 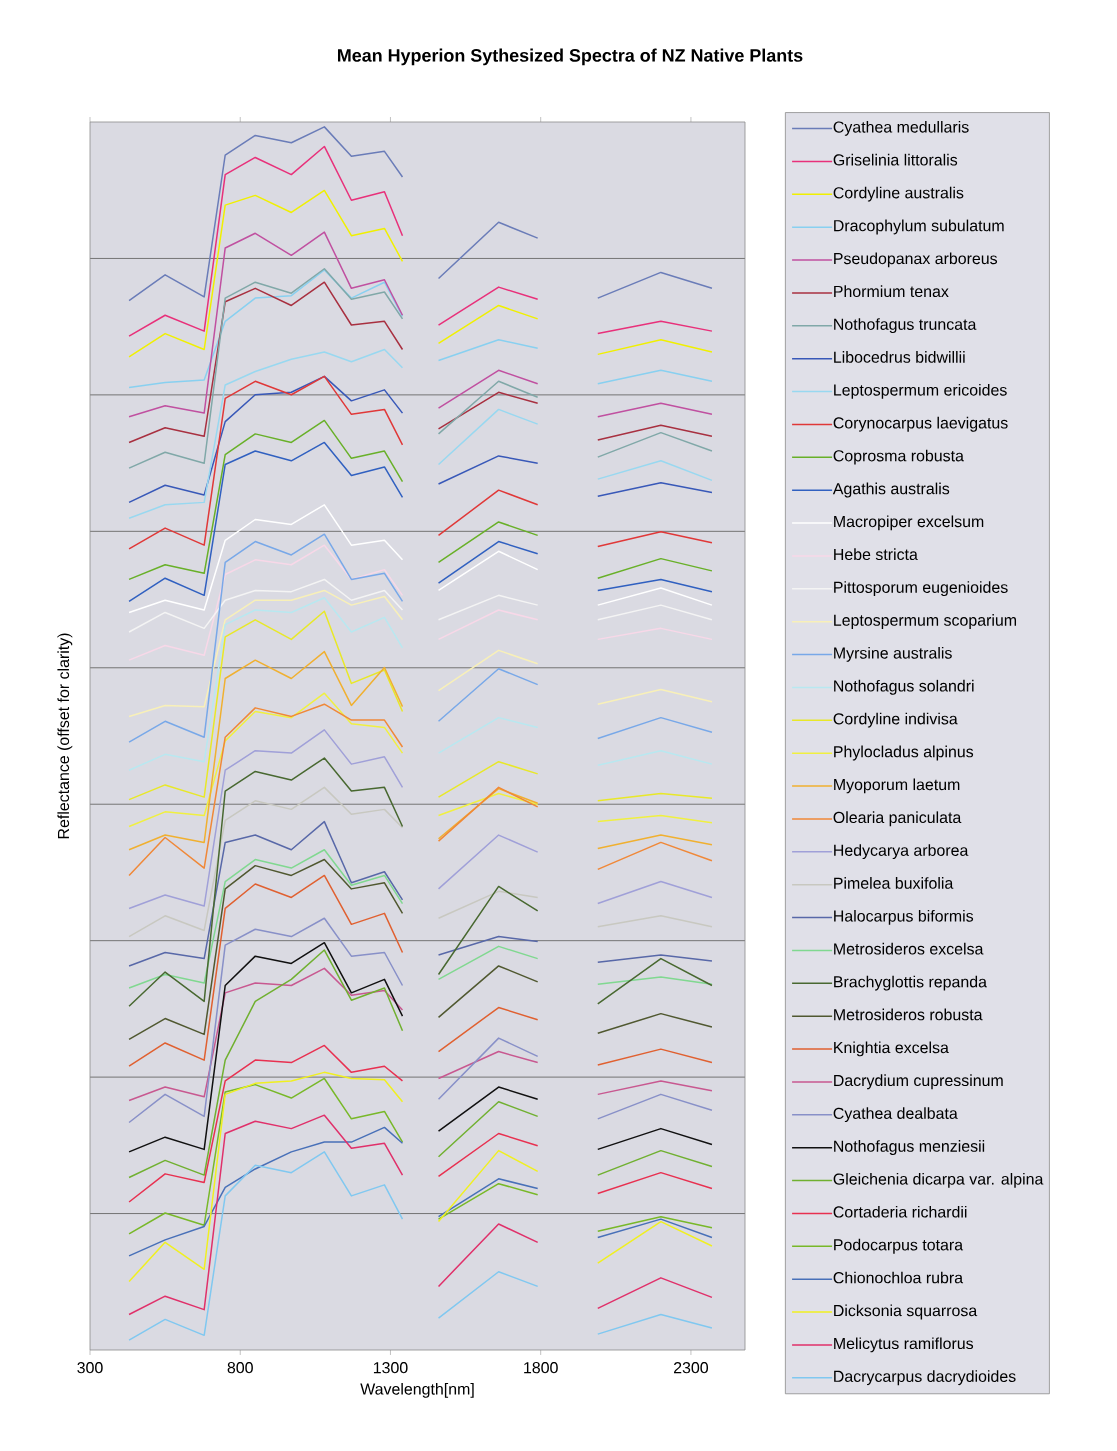 I want to click on legend-label: Cordyline australis, so click(x=898, y=194).